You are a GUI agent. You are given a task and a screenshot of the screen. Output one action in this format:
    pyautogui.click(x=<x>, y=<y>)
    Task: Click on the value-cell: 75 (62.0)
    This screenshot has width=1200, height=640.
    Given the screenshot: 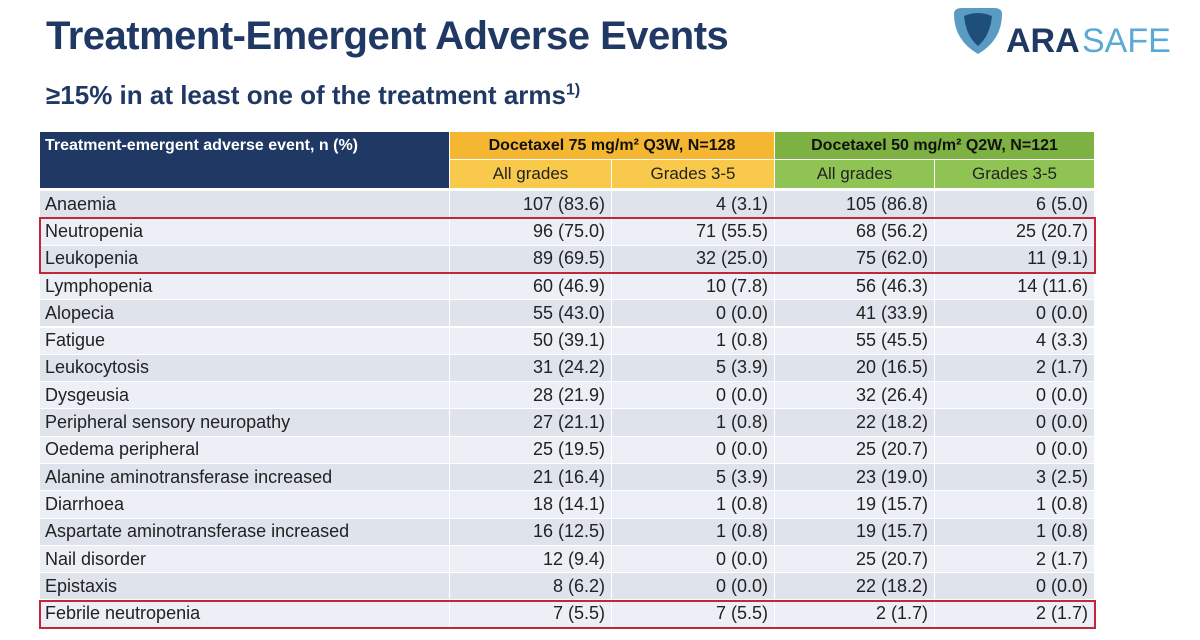 What is the action you would take?
    pyautogui.click(x=855, y=259)
    